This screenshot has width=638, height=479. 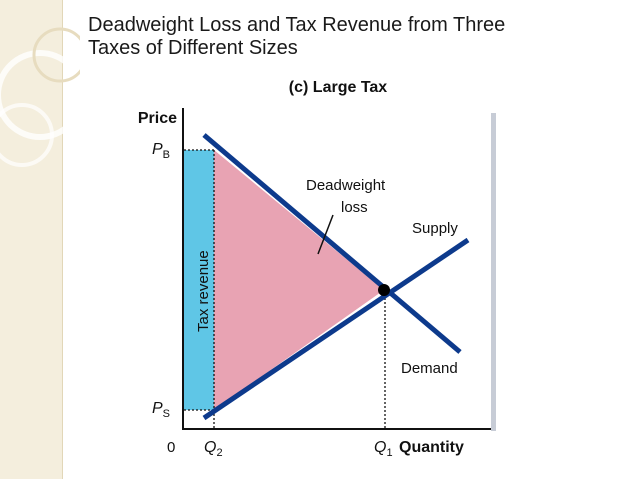 What do you see at coordinates (435, 228) in the screenshot?
I see `supply-label: Supply` at bounding box center [435, 228].